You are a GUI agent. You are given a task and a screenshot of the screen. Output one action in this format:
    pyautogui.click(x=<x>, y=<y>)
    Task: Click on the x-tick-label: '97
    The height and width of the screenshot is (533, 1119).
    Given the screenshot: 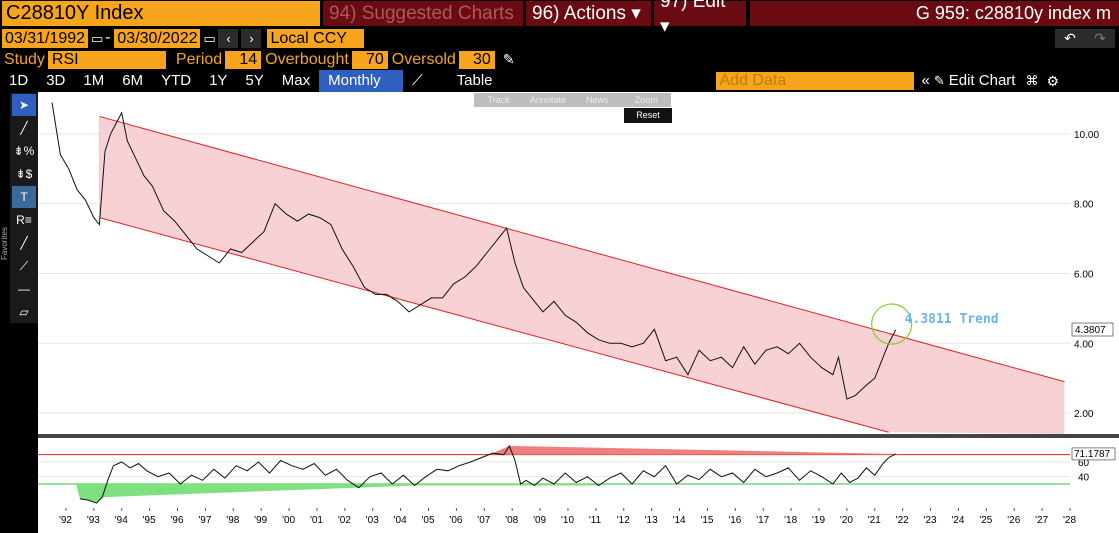 What is the action you would take?
    pyautogui.click(x=204, y=520)
    